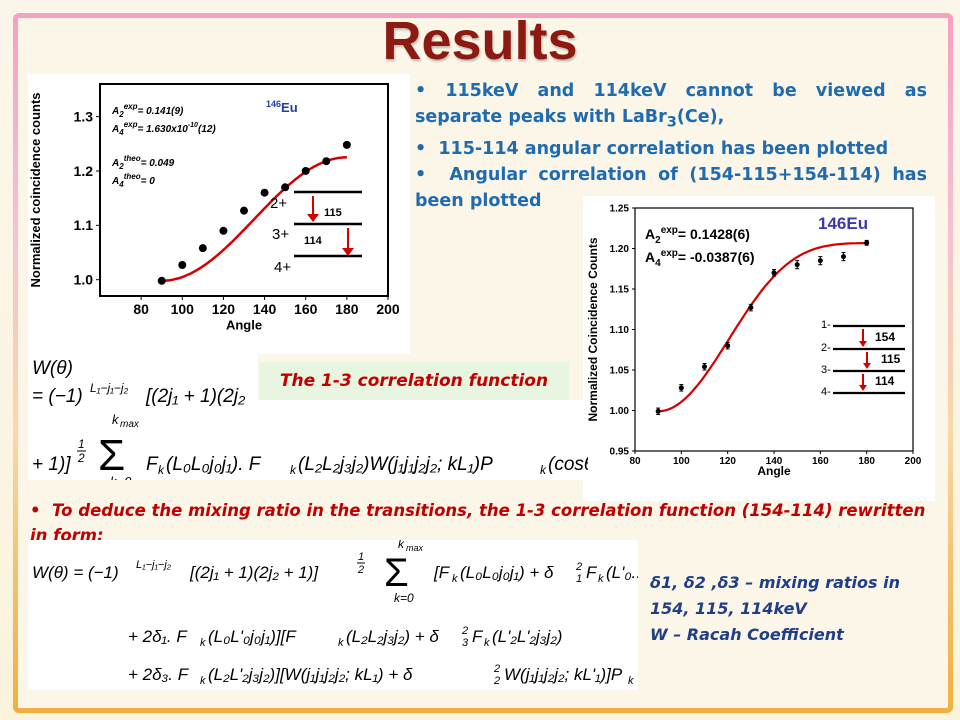  I want to click on svg-text: + 2δ₃. F, so click(159, 674).